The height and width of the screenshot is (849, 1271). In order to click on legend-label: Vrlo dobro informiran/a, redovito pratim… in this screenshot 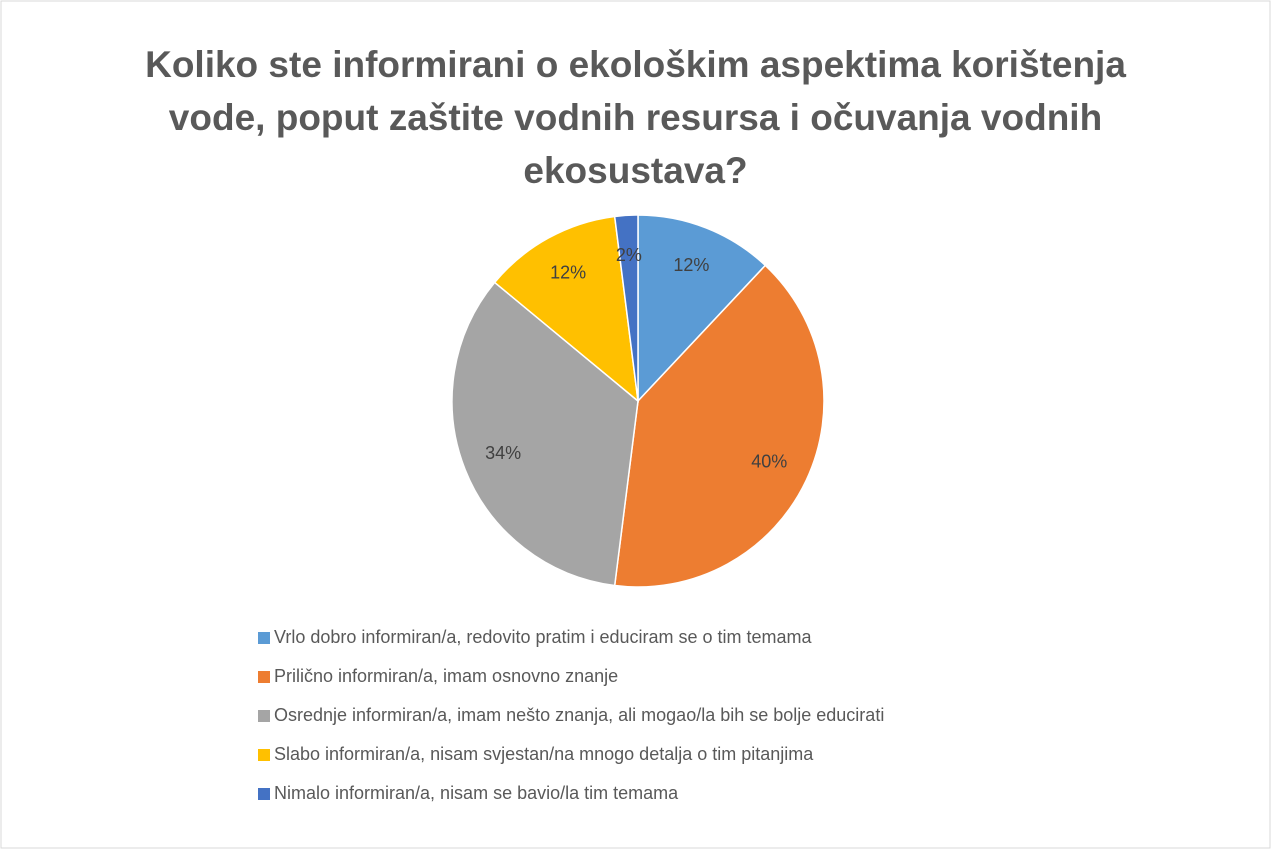, I will do `click(543, 637)`.